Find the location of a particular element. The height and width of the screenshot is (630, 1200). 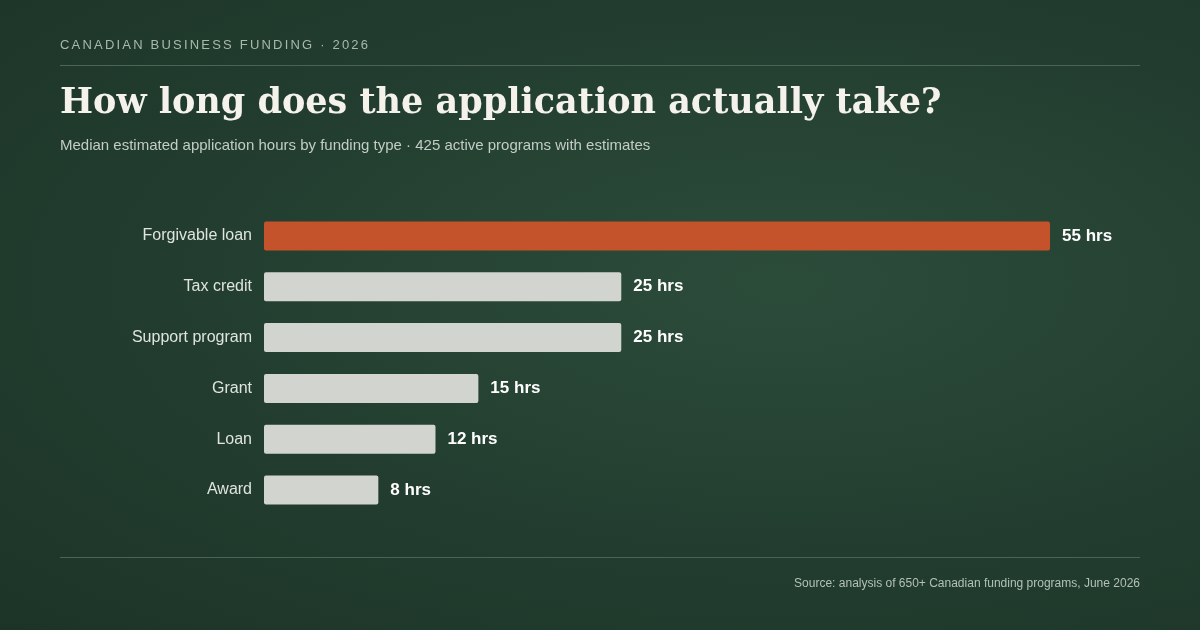

data-label: 15 hrs is located at coordinates (515, 388).